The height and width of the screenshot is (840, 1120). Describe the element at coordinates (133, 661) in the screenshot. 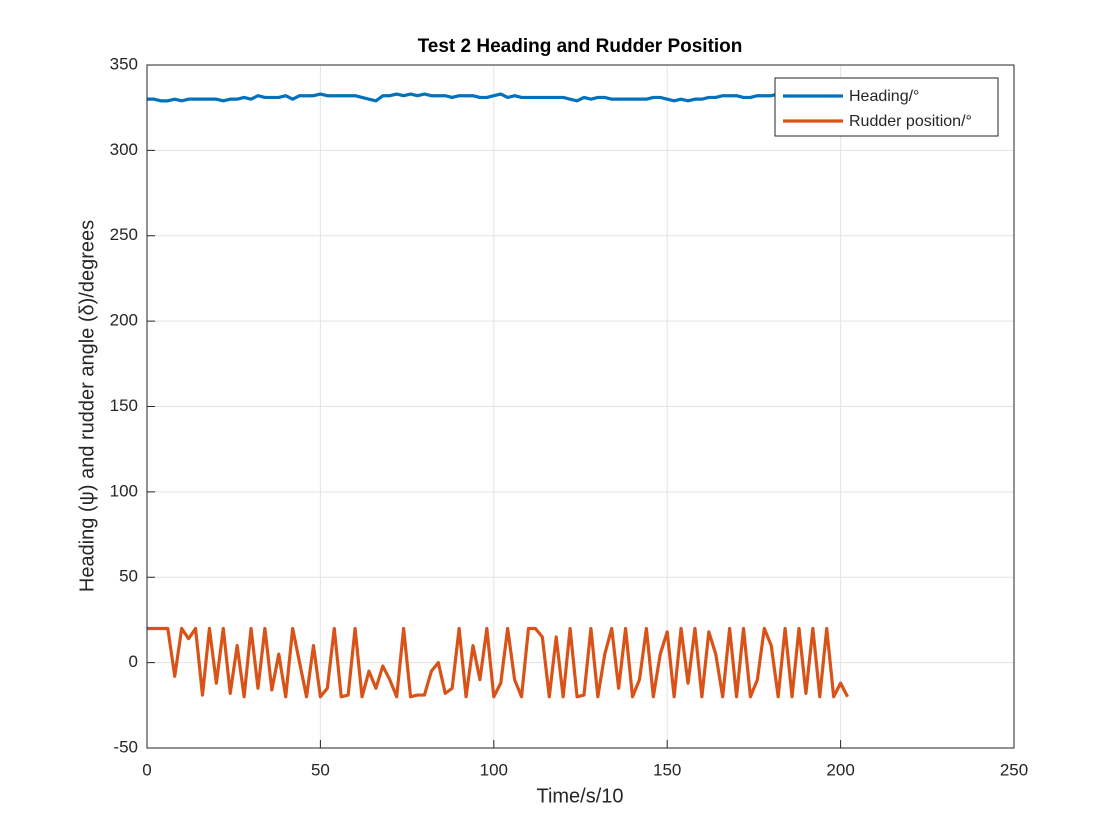

I see `y-tick-label: 0` at that location.